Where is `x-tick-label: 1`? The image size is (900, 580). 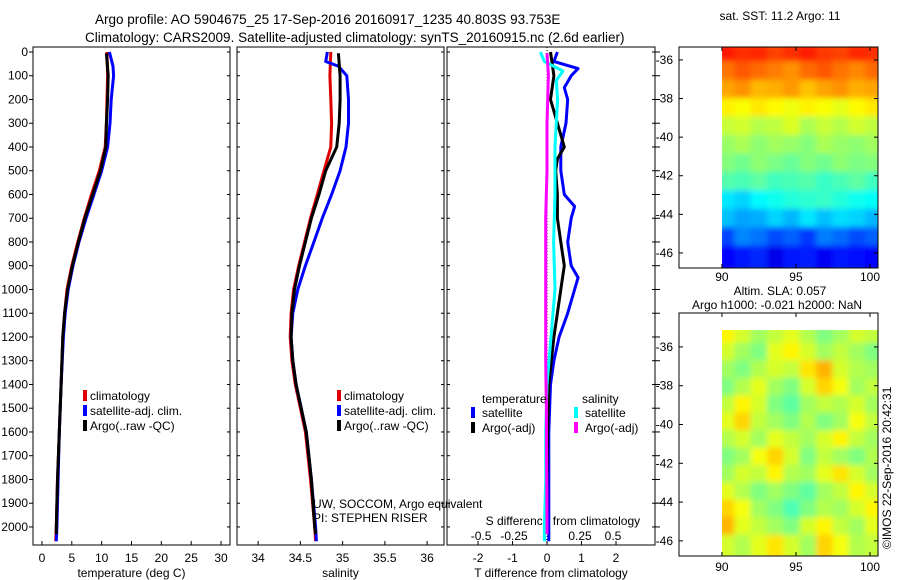 x-tick-label: 1 is located at coordinates (581, 558).